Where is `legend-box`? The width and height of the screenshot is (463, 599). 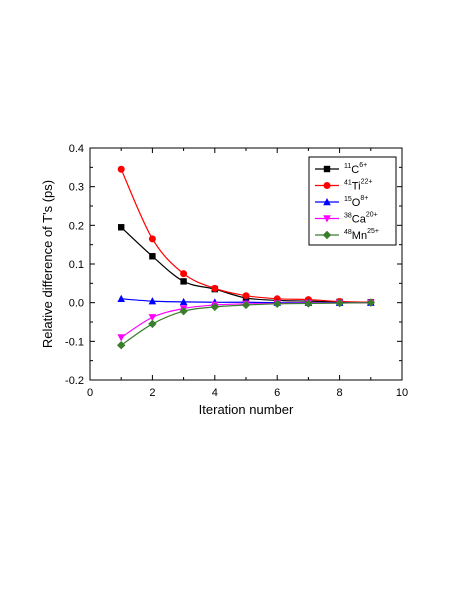
legend-box is located at coordinates (352, 201).